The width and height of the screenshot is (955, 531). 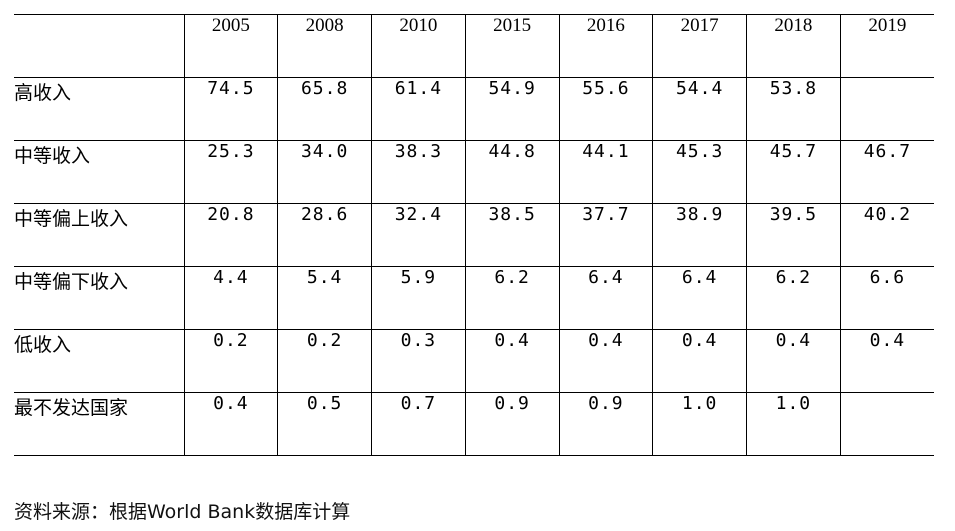 What do you see at coordinates (231, 235) in the screenshot?
I see `table-cell: 20.8` at bounding box center [231, 235].